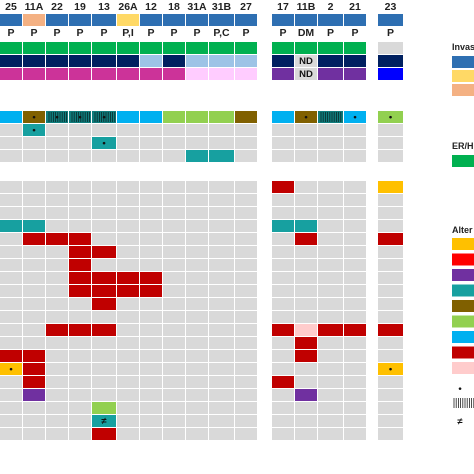  Describe the element at coordinates (221, 369) in the screenshot. I see `alteration-cell-r14-c31B` at that location.